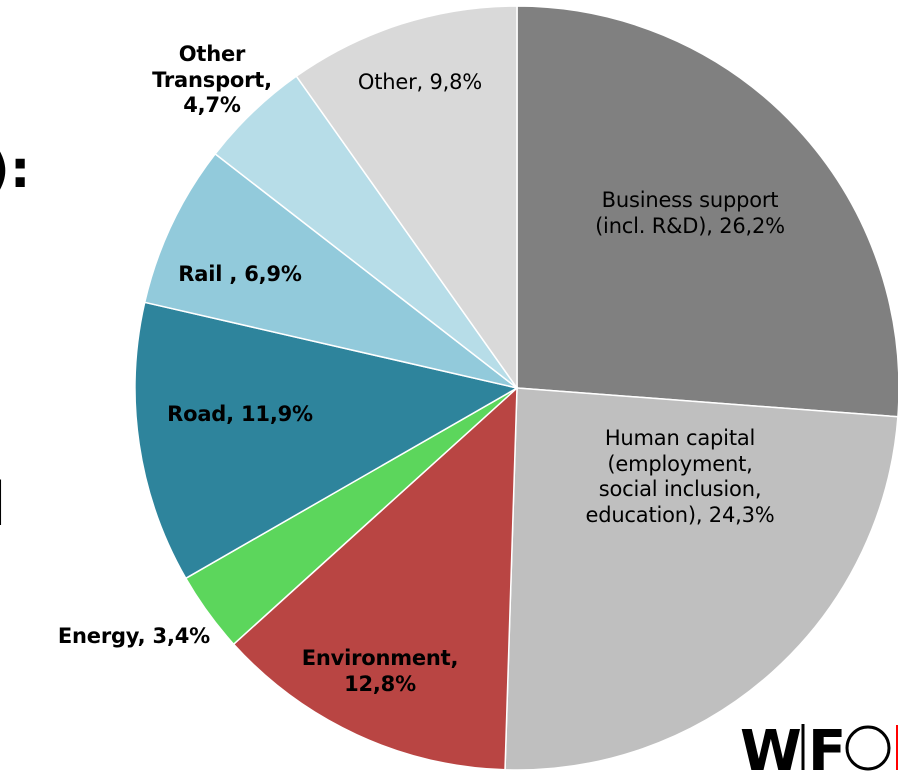 The image size is (898, 777). I want to click on title-fragment: l, so click(3, 505).